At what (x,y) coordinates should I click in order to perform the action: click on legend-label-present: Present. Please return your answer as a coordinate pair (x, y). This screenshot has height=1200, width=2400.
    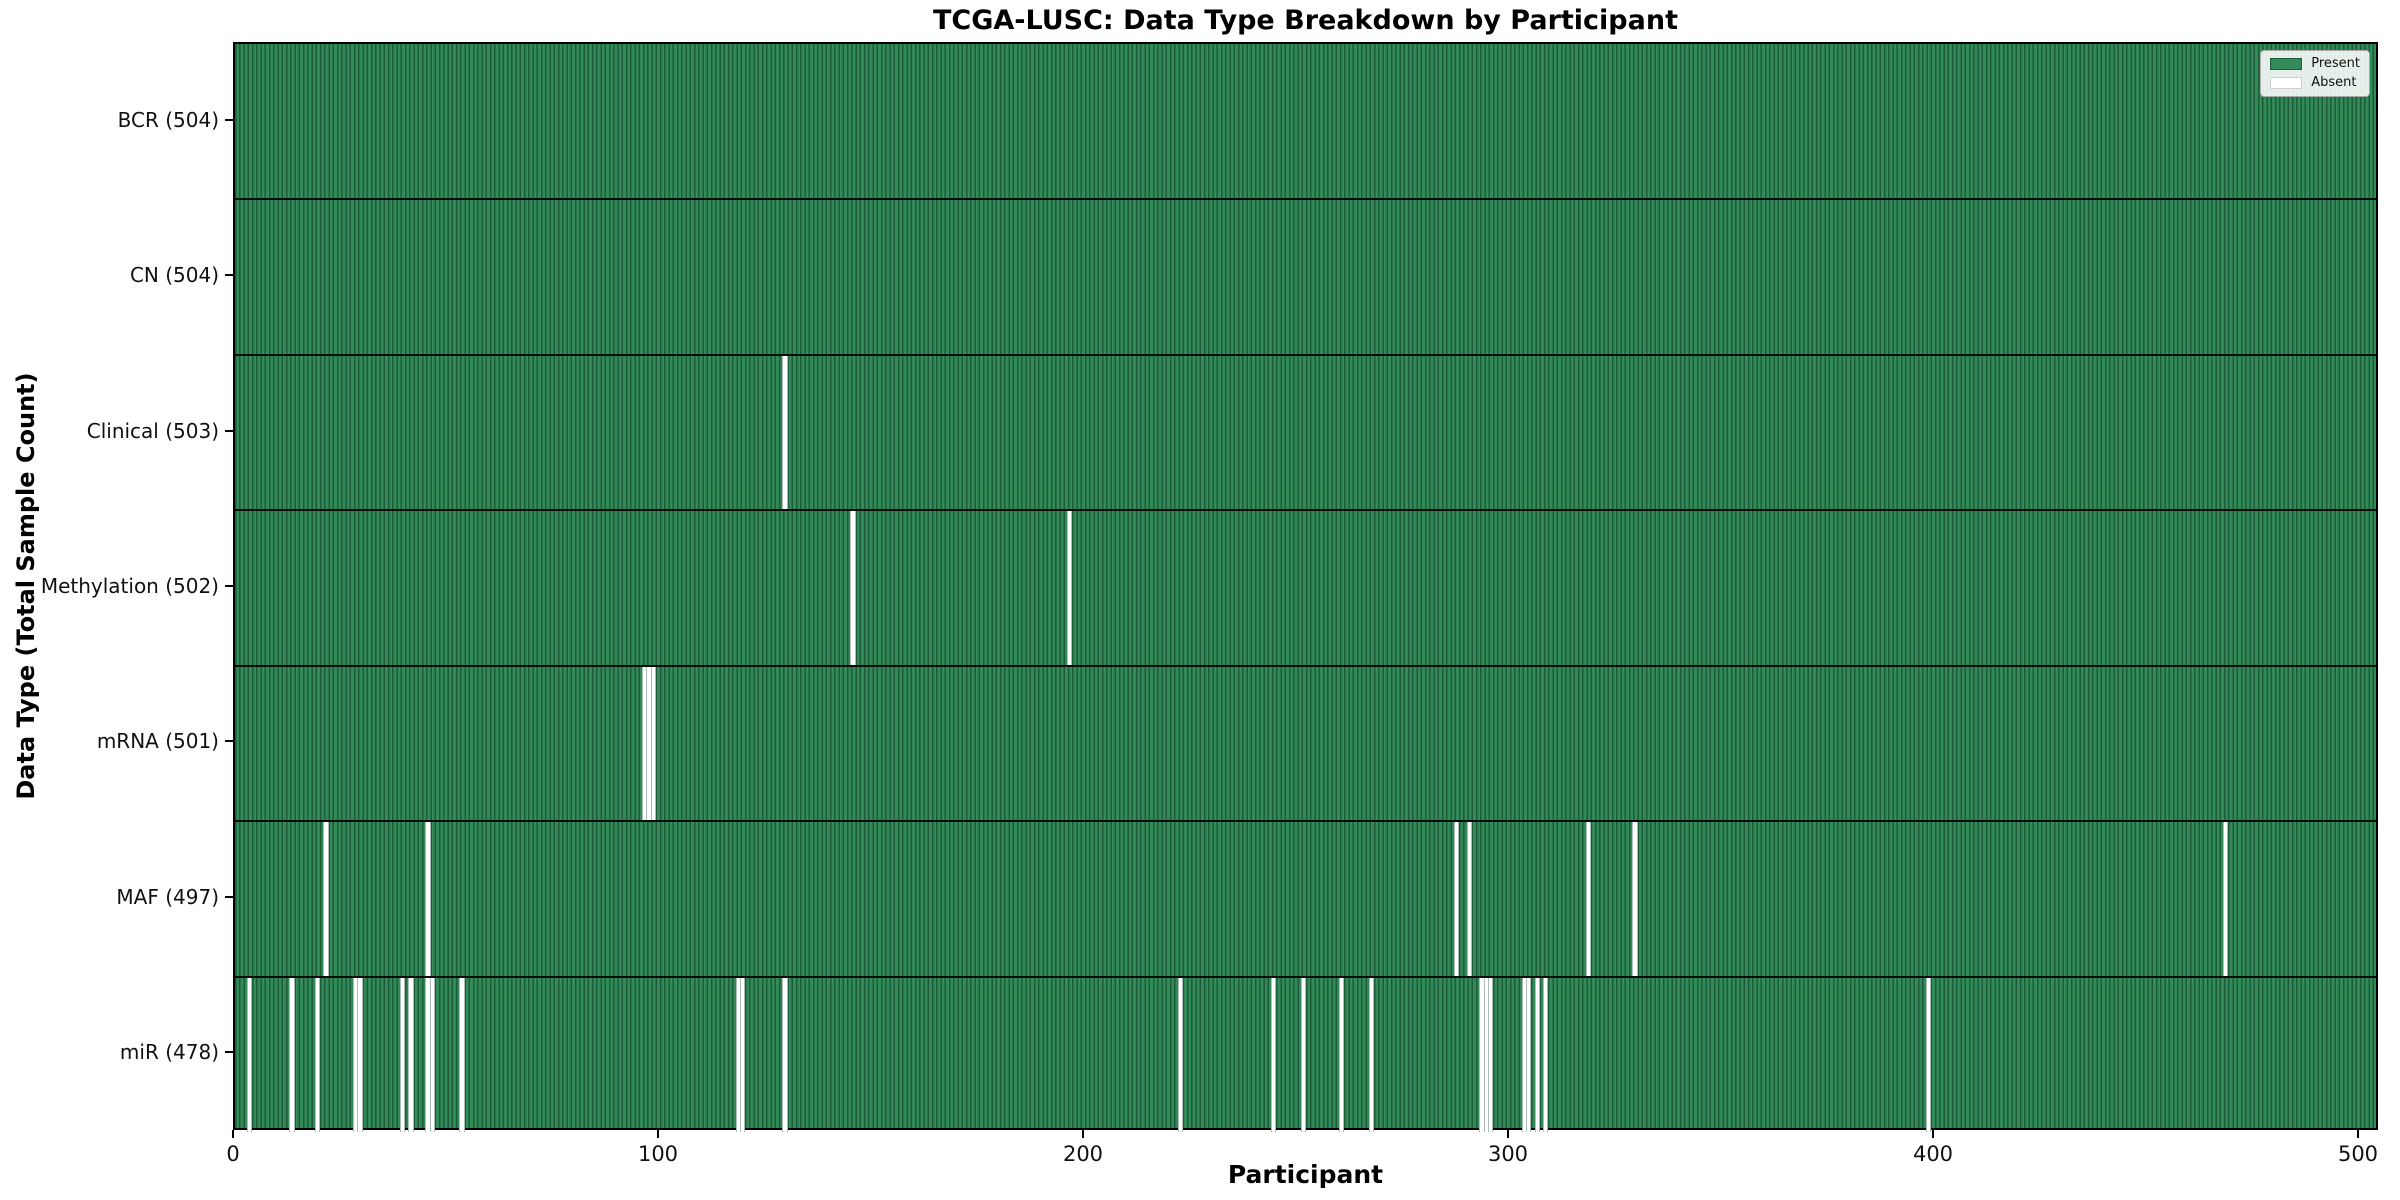
    Looking at the image, I should click on (2335, 63).